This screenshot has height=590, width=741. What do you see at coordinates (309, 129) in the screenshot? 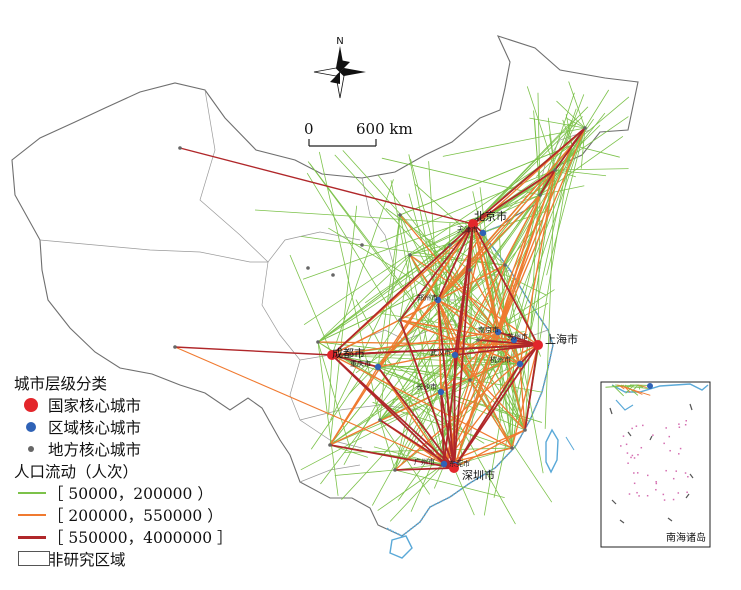
I see `scale-start-label: 0` at bounding box center [309, 129].